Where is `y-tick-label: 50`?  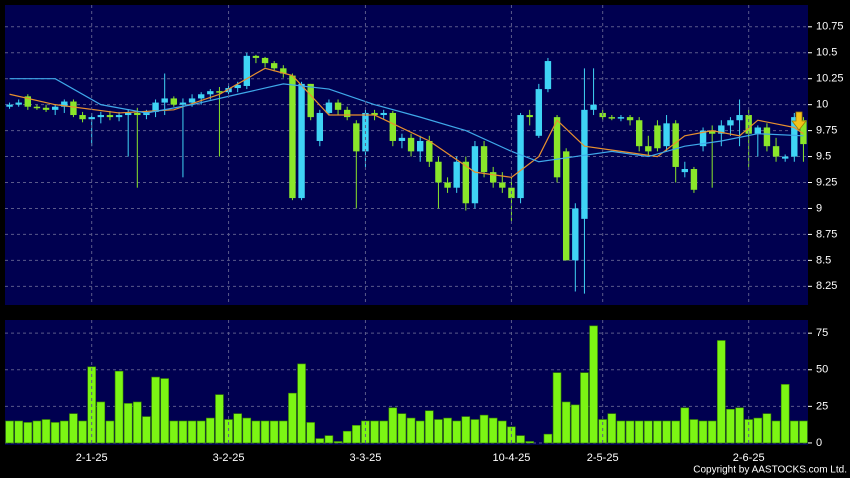
y-tick-label: 50 is located at coordinates (822, 370).